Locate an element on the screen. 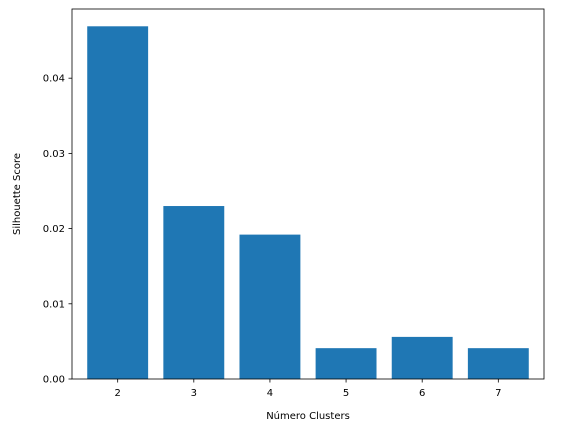 The width and height of the screenshot is (576, 432). y-axis-label: Silhouette Score is located at coordinates (17, 194).